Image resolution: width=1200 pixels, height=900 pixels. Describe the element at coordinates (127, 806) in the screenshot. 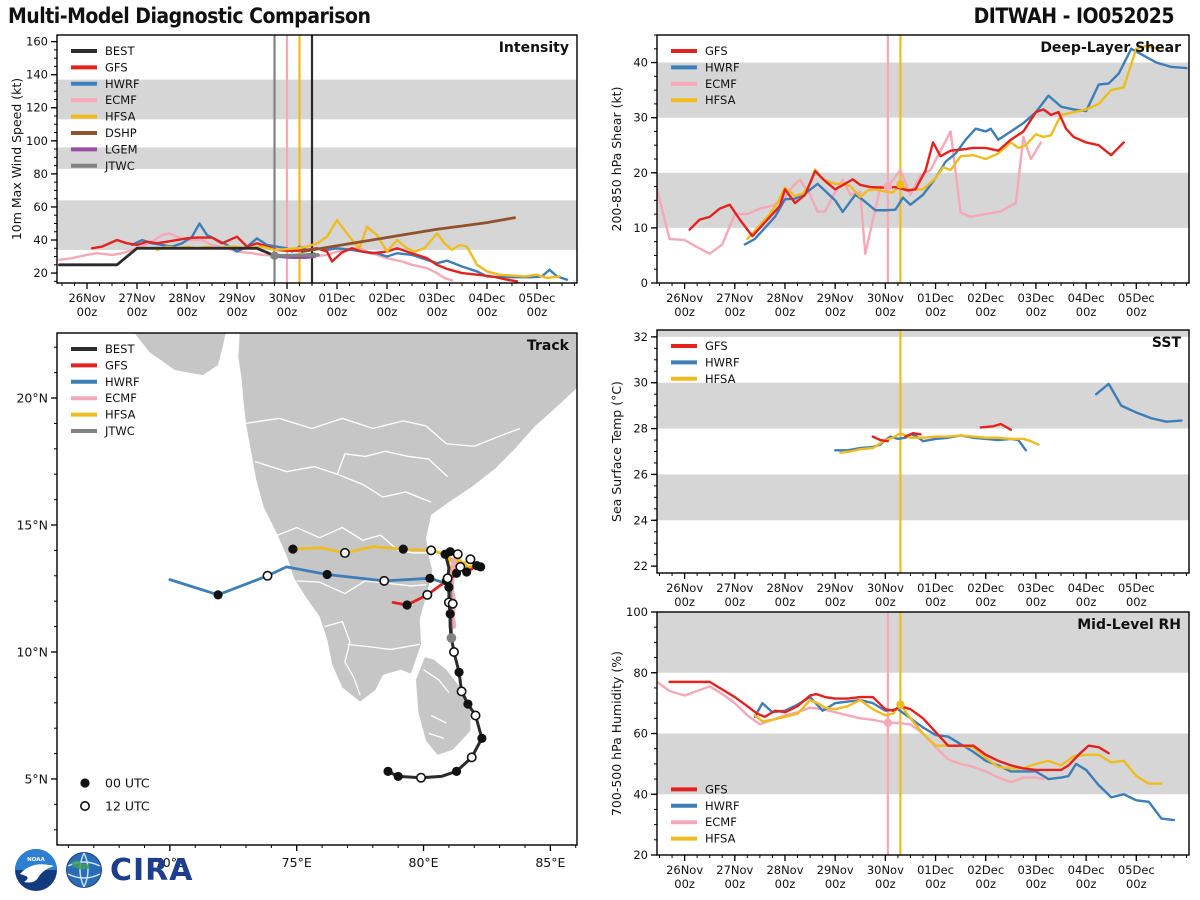

I see `marker-legend-label: 12 UTC` at that location.